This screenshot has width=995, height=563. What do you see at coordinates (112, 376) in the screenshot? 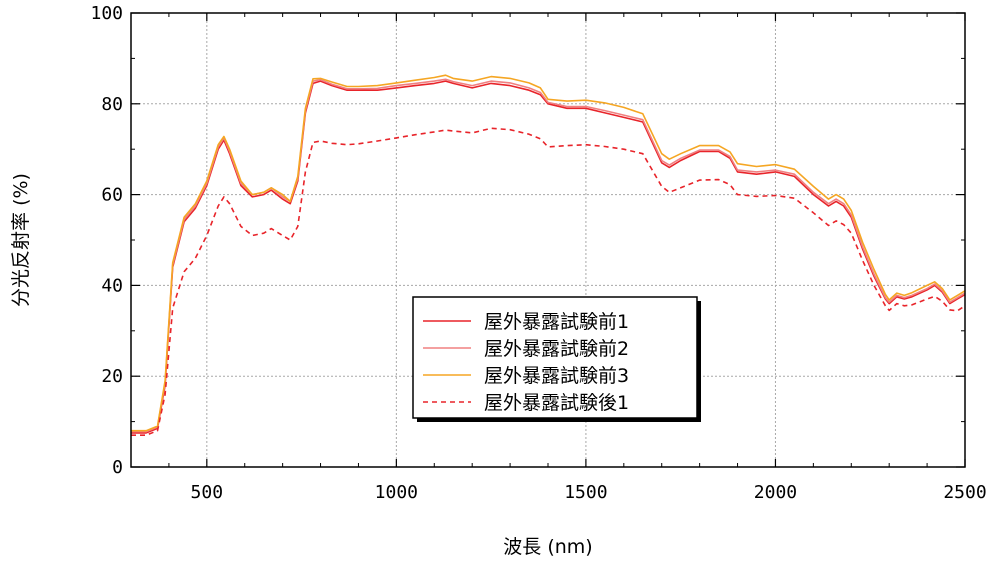
I see `y-tick-label: 20` at bounding box center [112, 376].